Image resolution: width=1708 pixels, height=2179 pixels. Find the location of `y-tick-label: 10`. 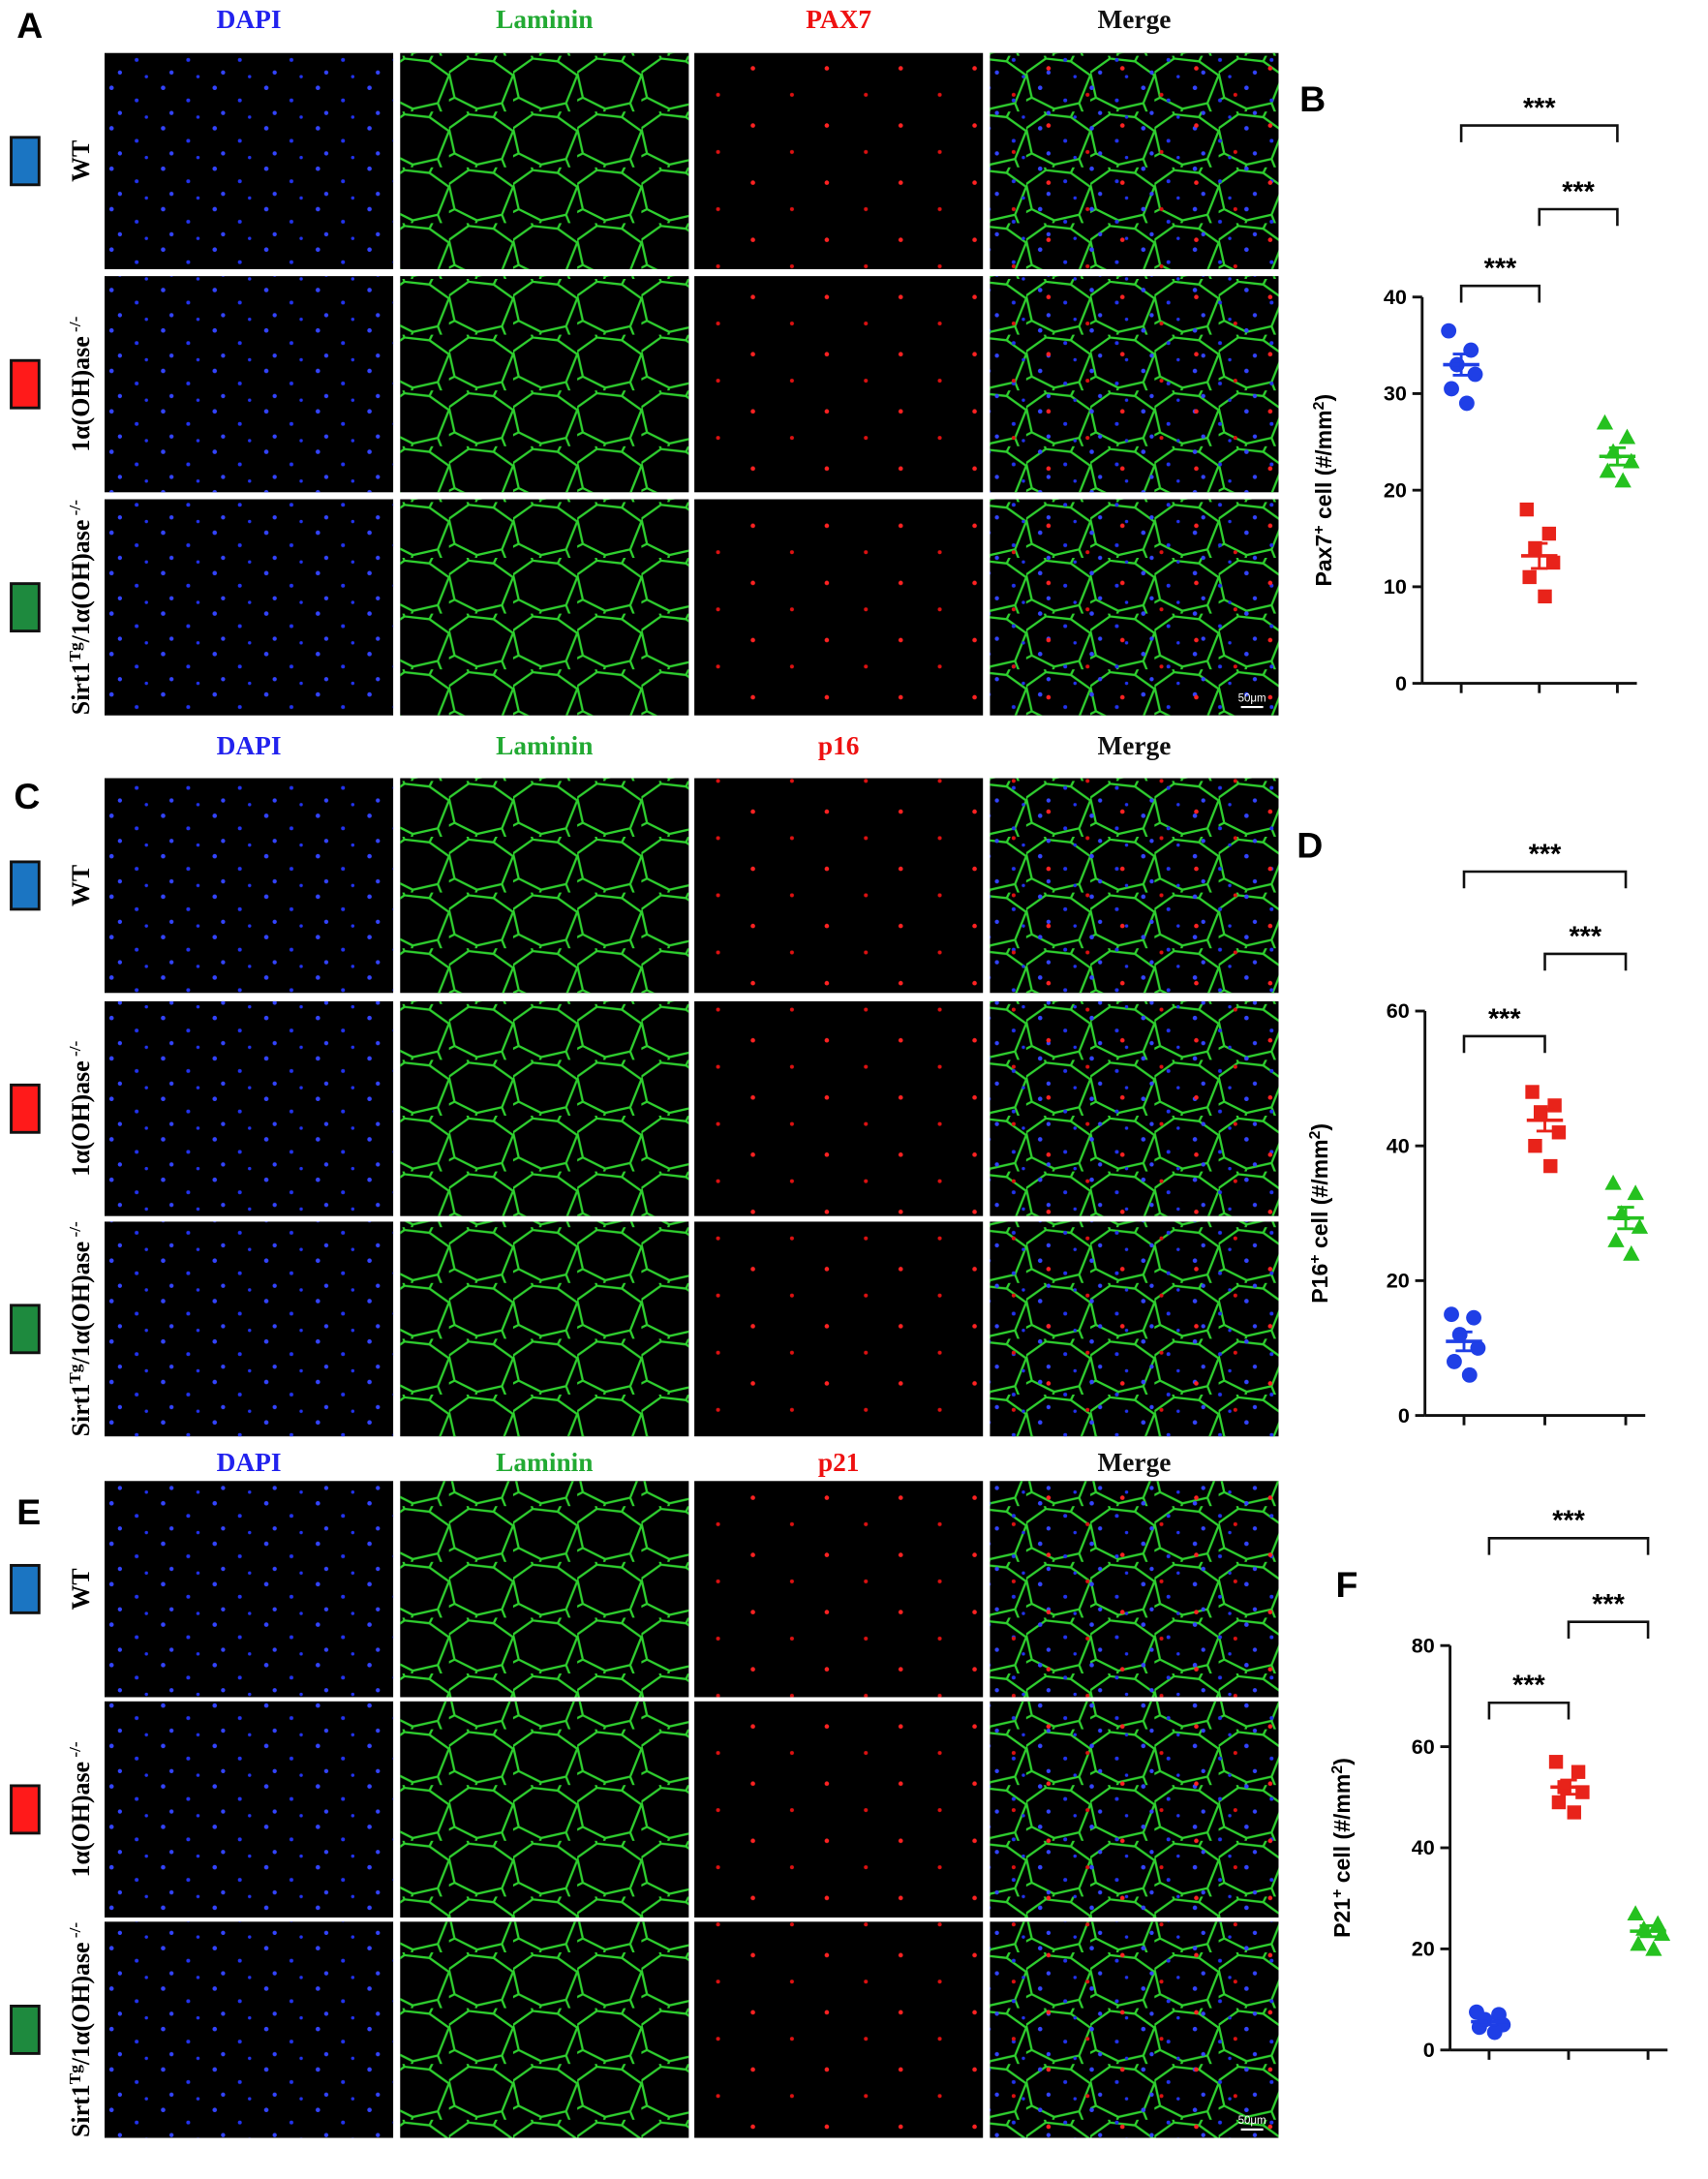

y-tick-label: 10 is located at coordinates (1395, 586).